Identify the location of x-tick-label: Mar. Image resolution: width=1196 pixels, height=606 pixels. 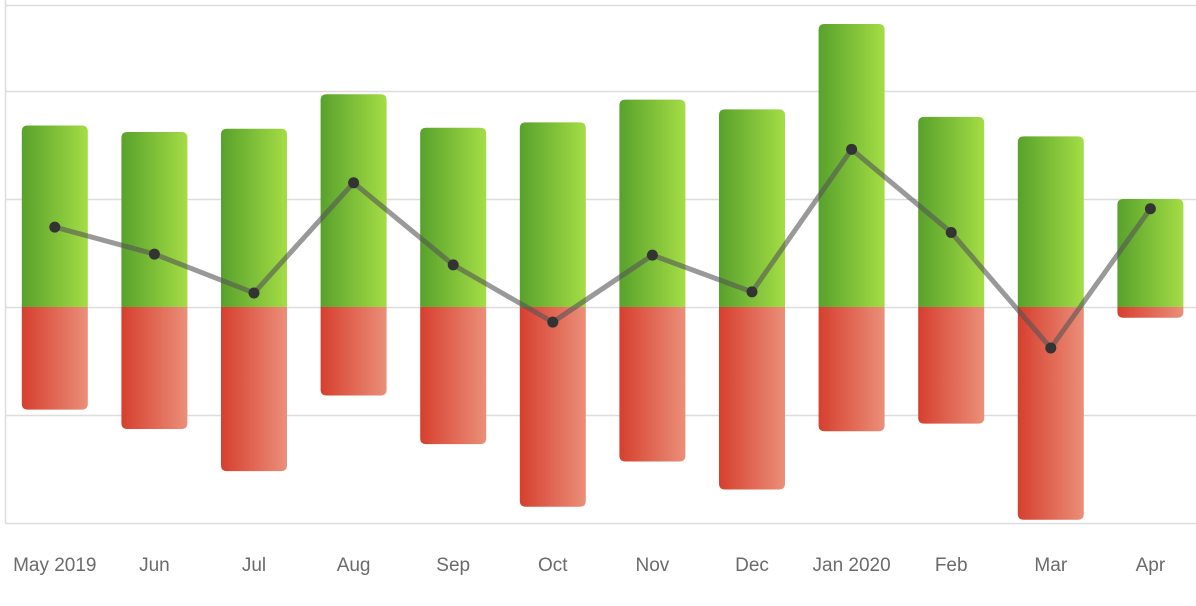
(1050, 565).